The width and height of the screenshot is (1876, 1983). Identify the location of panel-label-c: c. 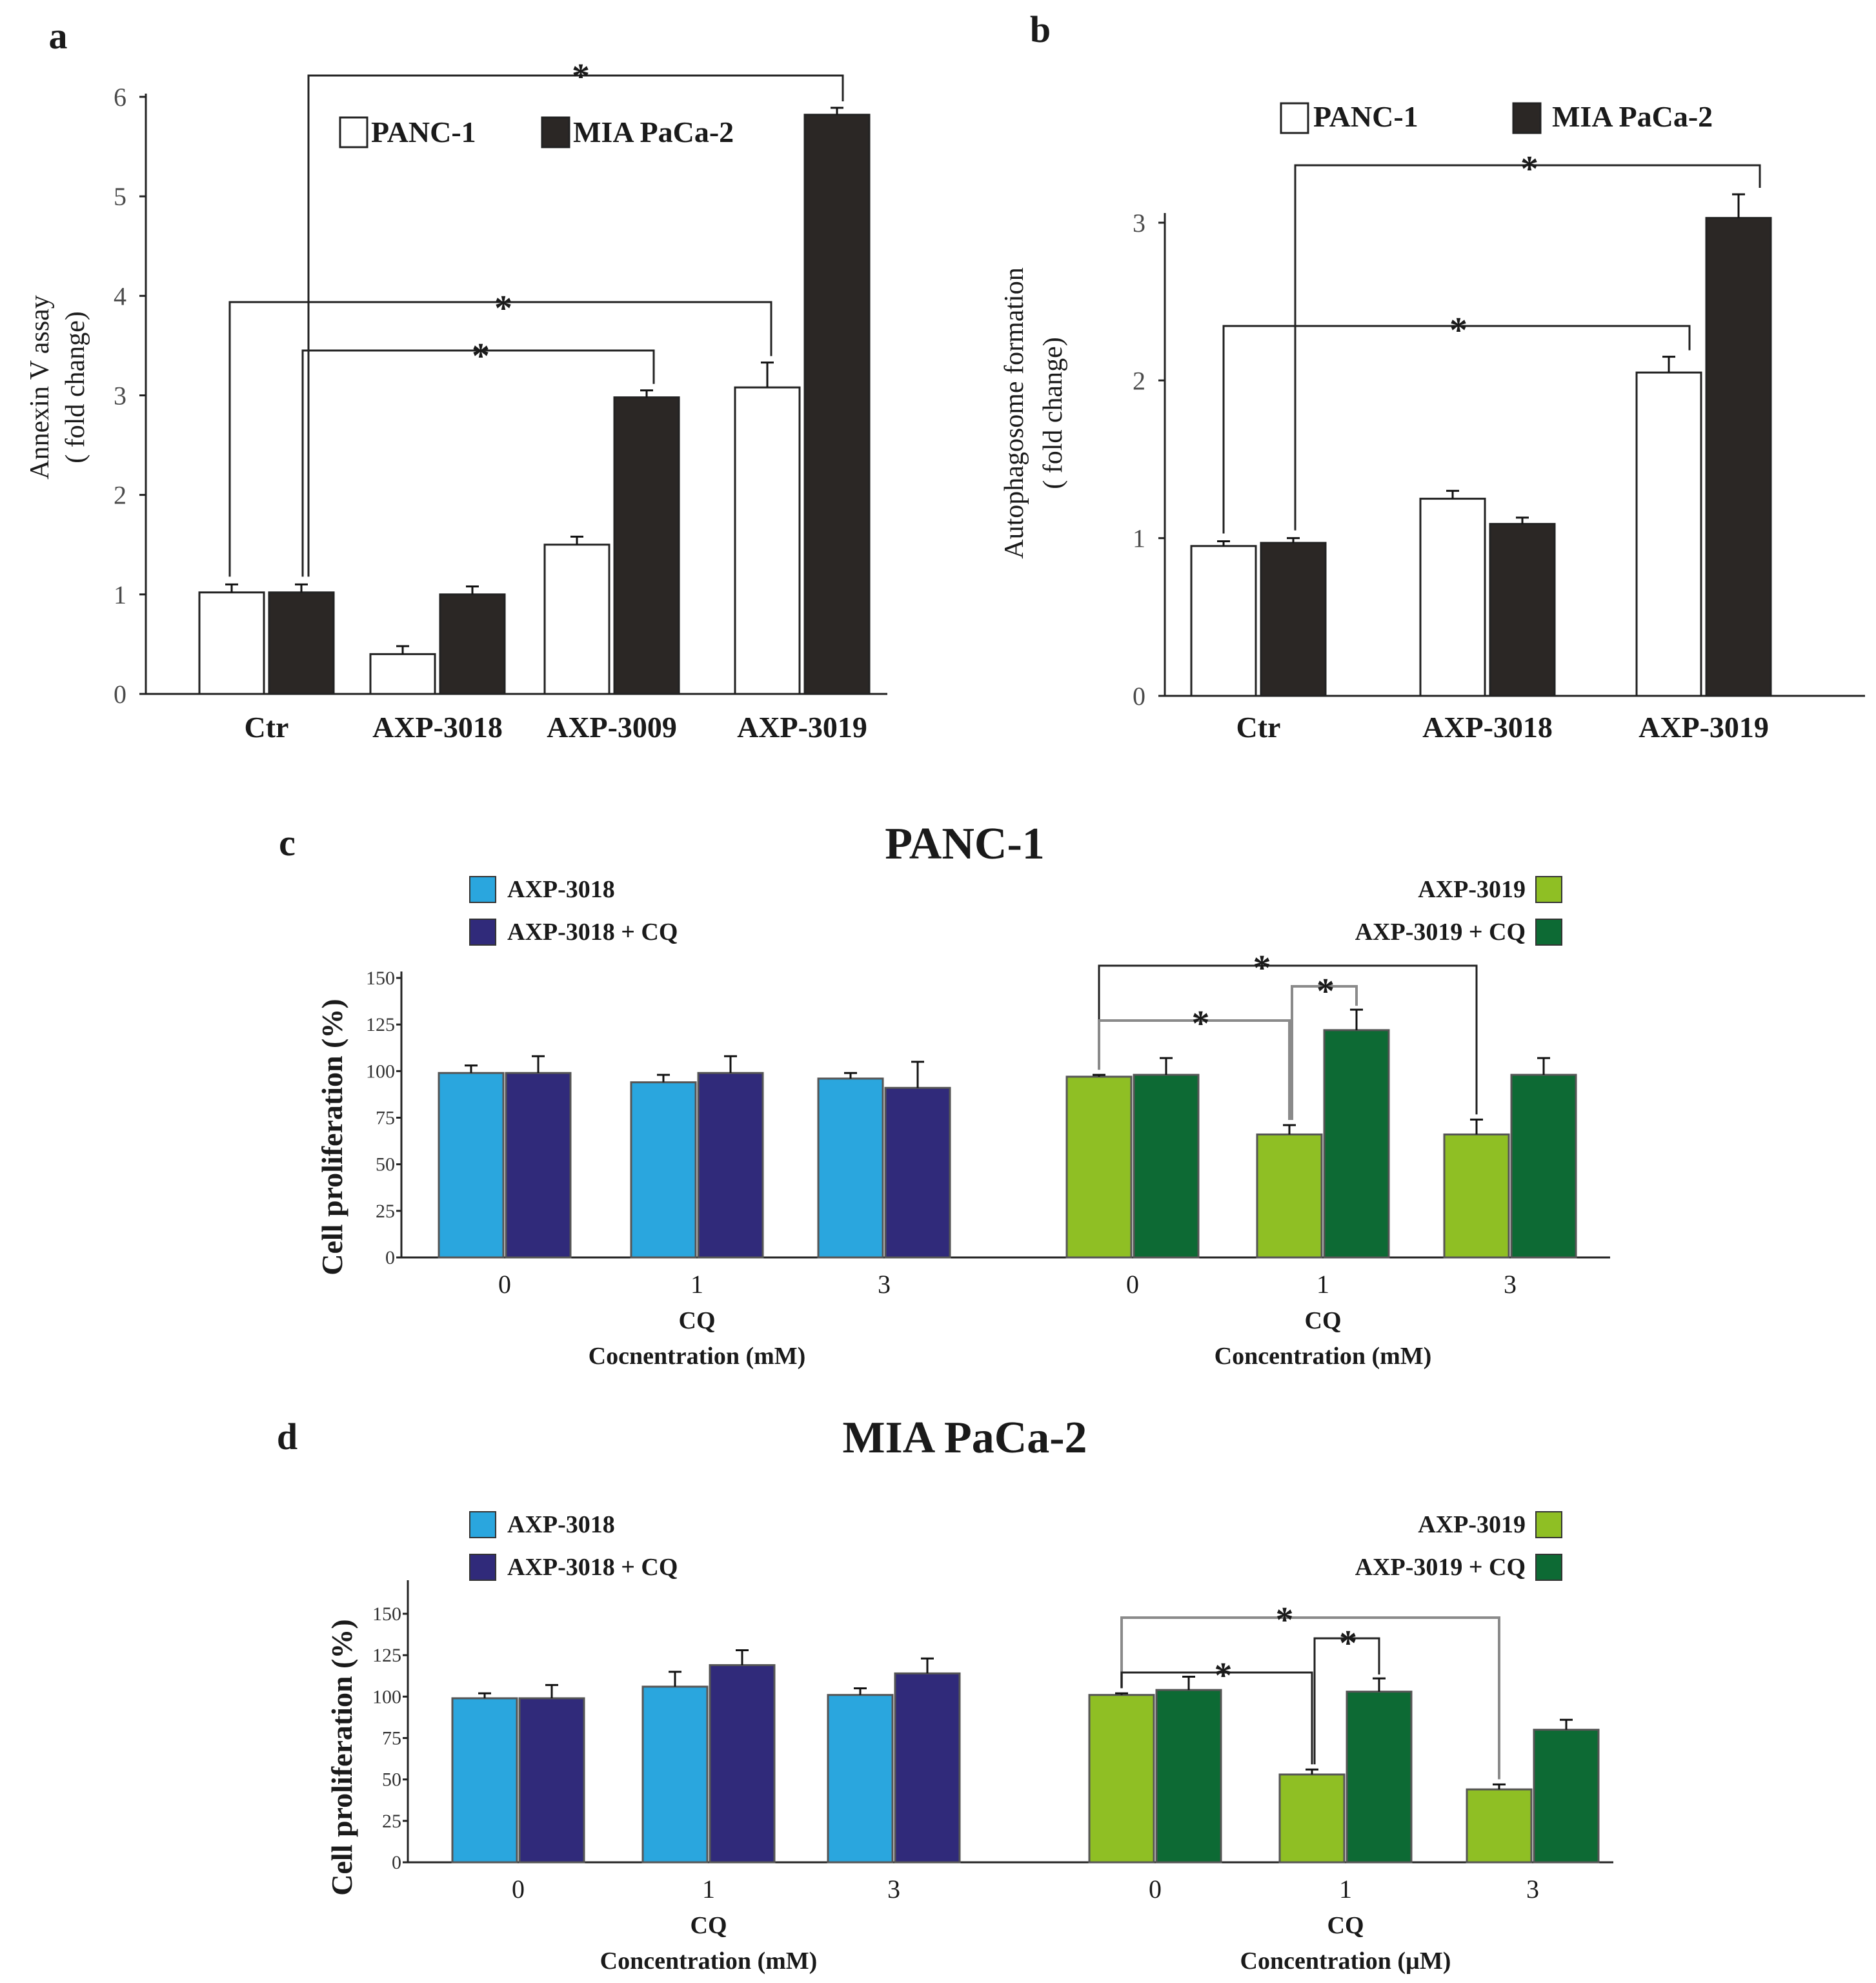
(287, 843).